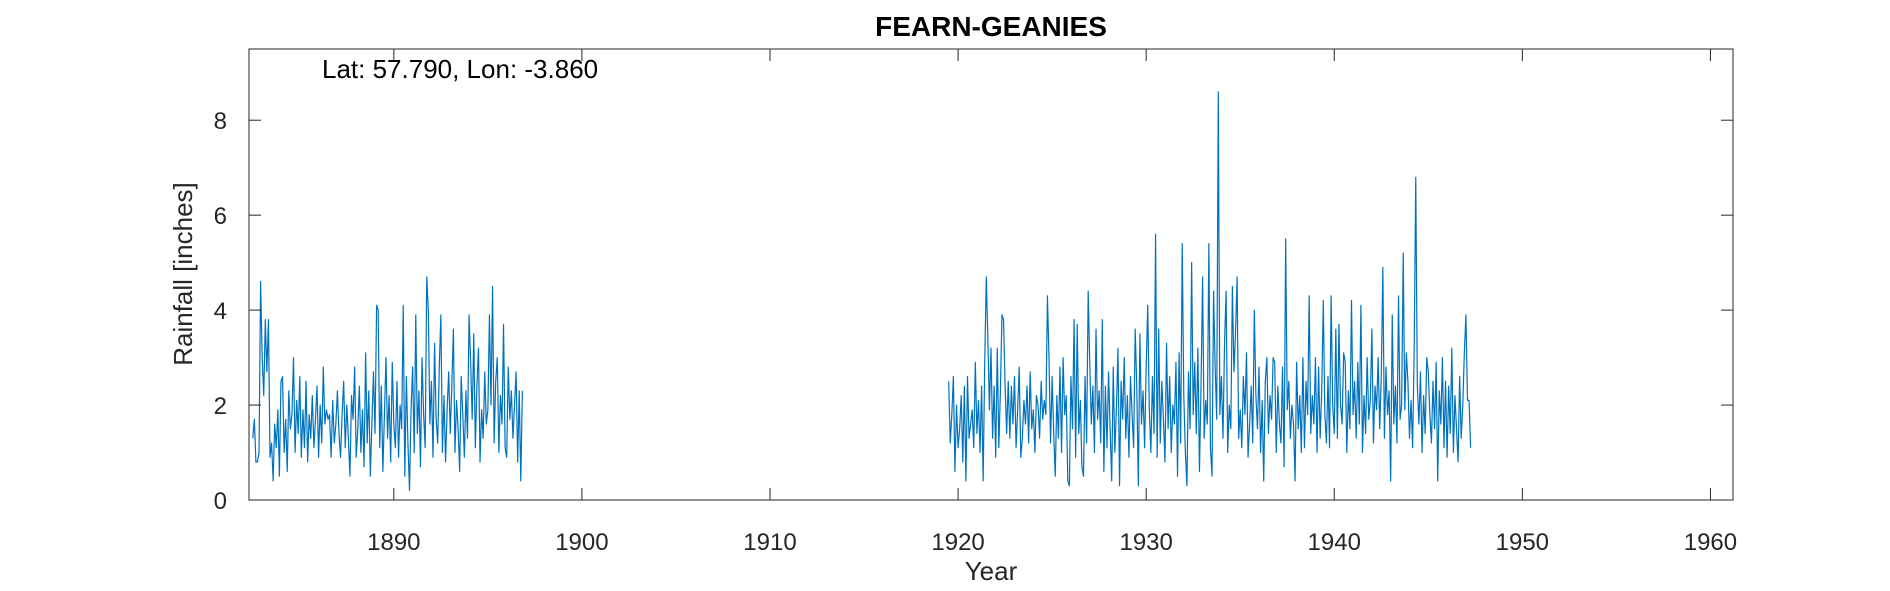 Image resolution: width=1890 pixels, height=591 pixels. Describe the element at coordinates (220, 216) in the screenshot. I see `y-tick-label: 6` at that location.